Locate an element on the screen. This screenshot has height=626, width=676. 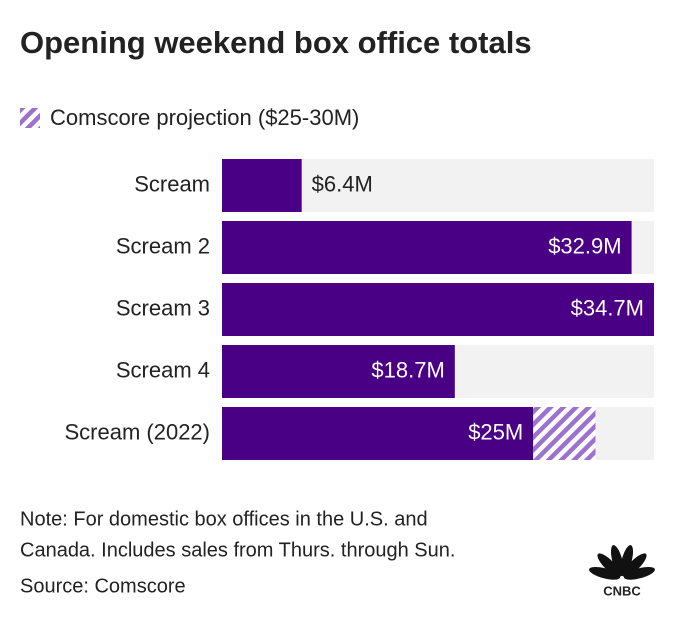
legend-label: Comscore projection ($25-30M) is located at coordinates (204, 117).